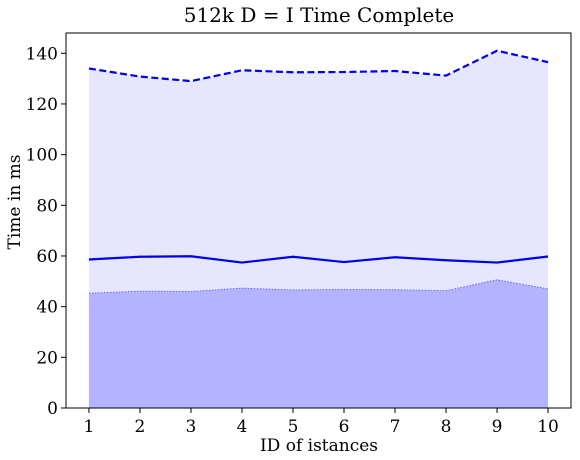 This screenshot has width=580, height=460. I want to click on y-axis-label: Time in ms, so click(15, 202).